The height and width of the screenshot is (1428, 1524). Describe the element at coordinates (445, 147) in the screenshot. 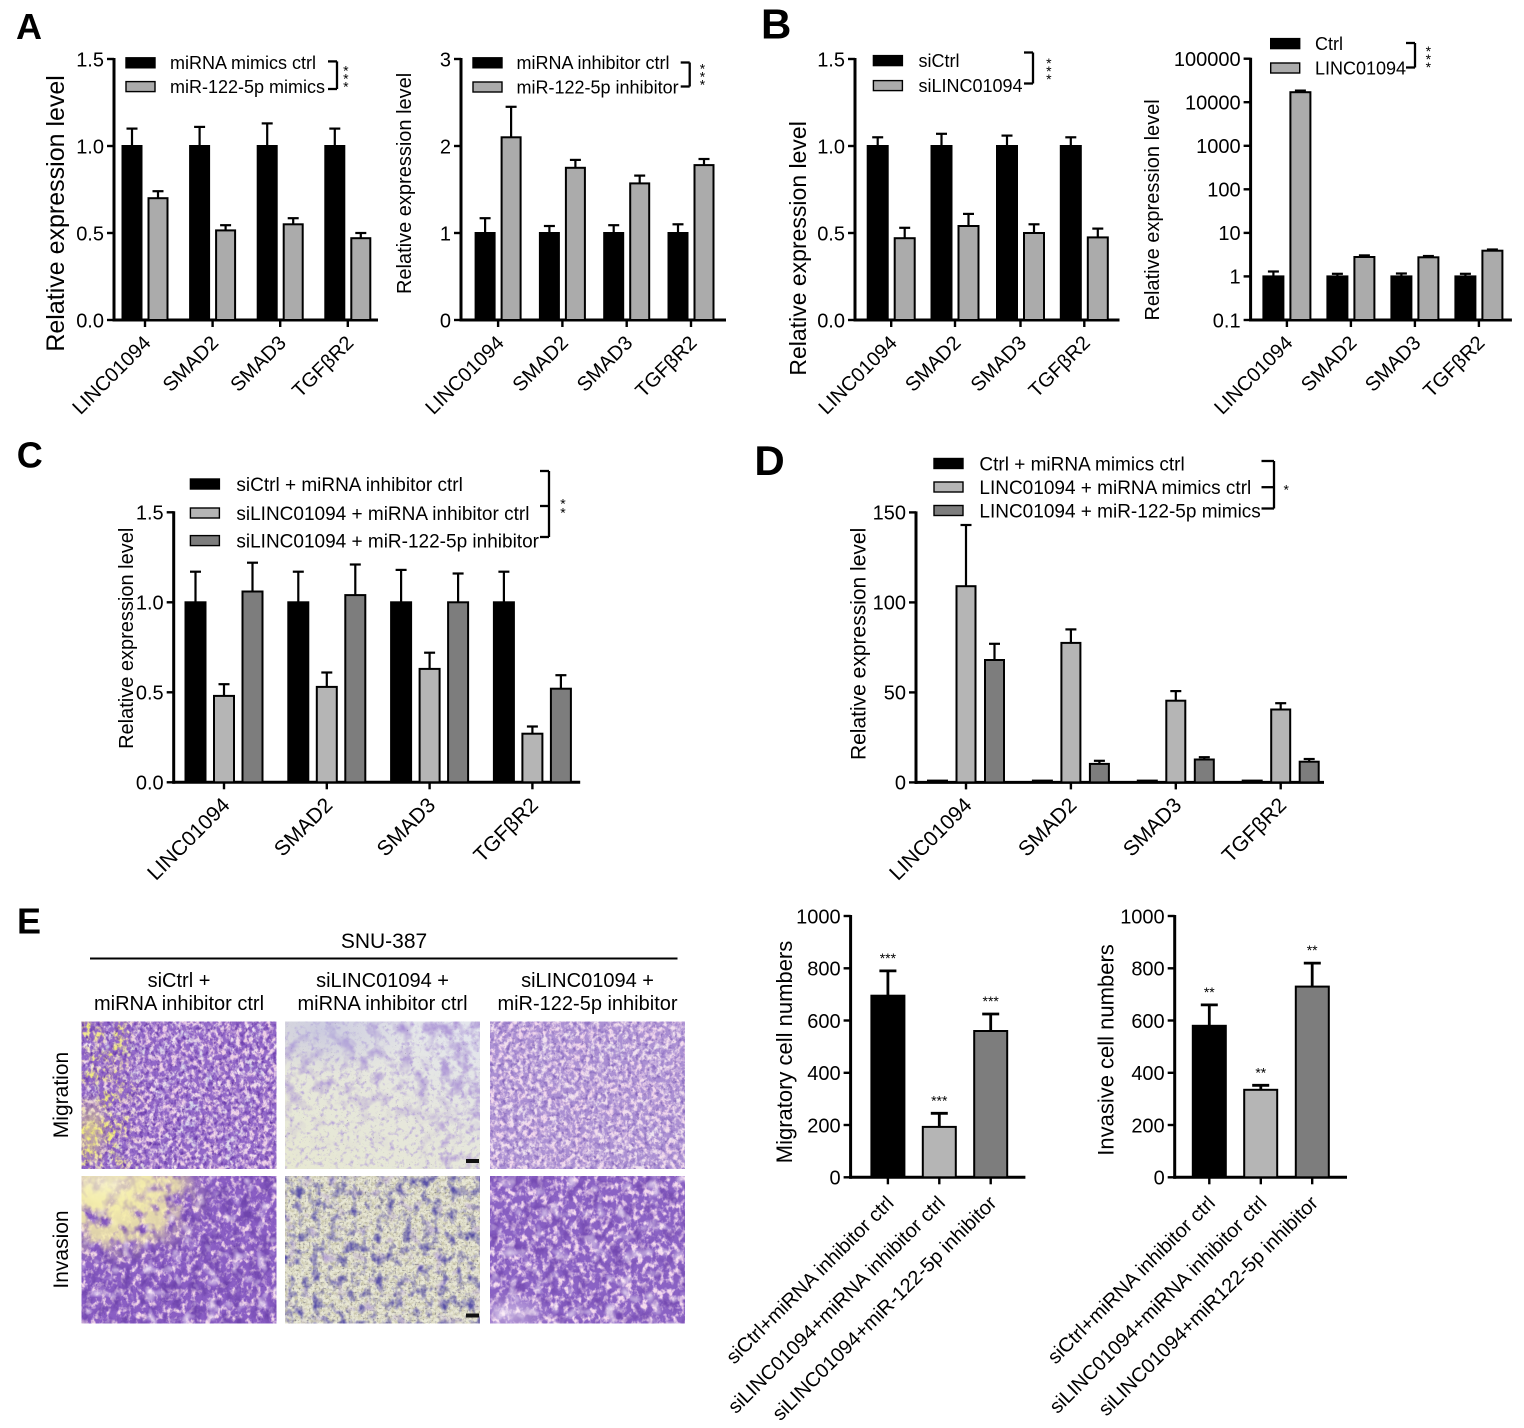

I see `svg-text: 2` at that location.